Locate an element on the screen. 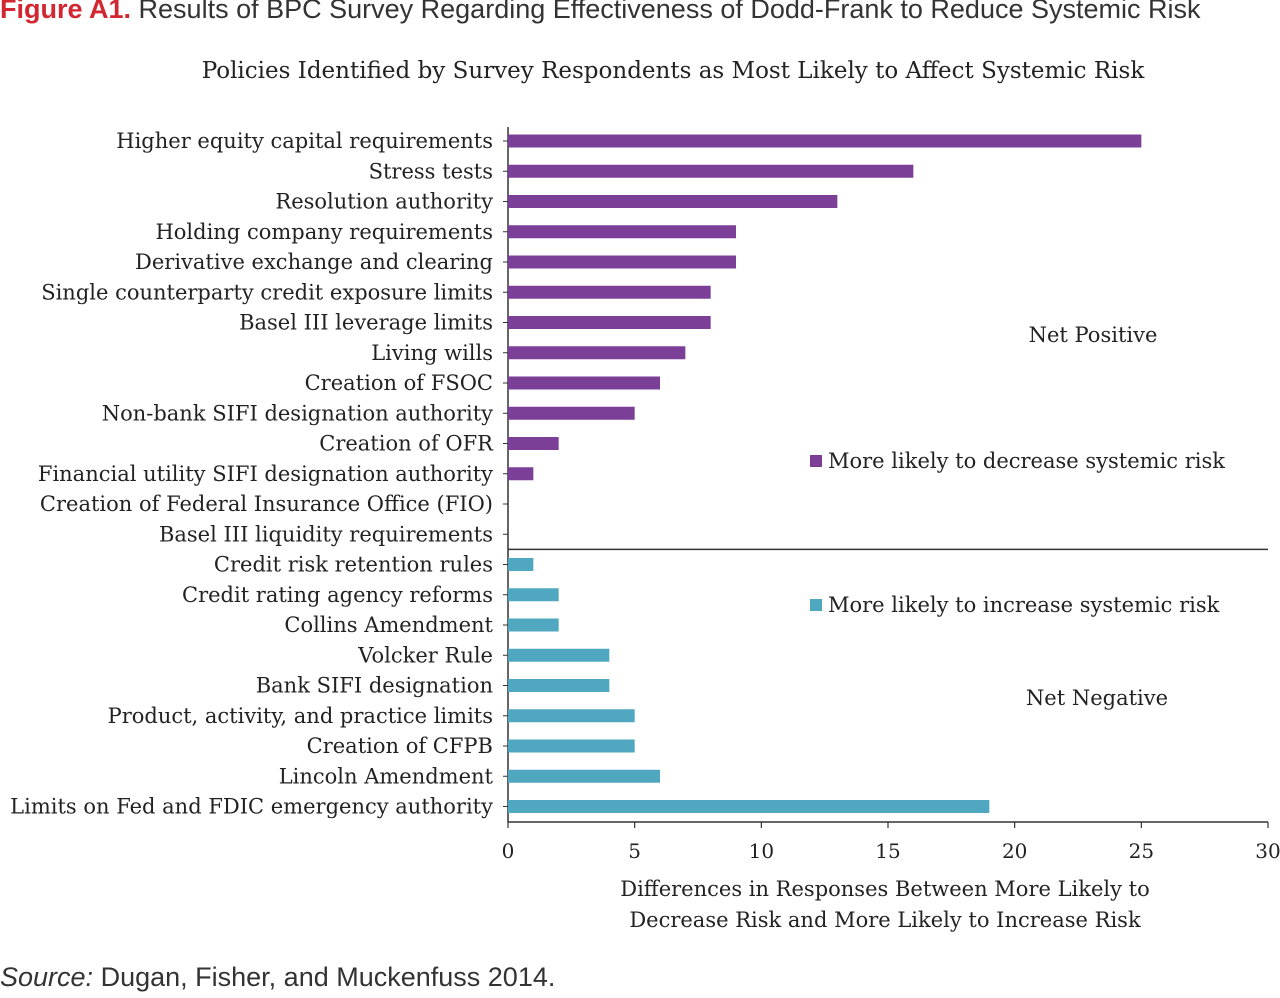  category-label: Living wills is located at coordinates (432, 353).